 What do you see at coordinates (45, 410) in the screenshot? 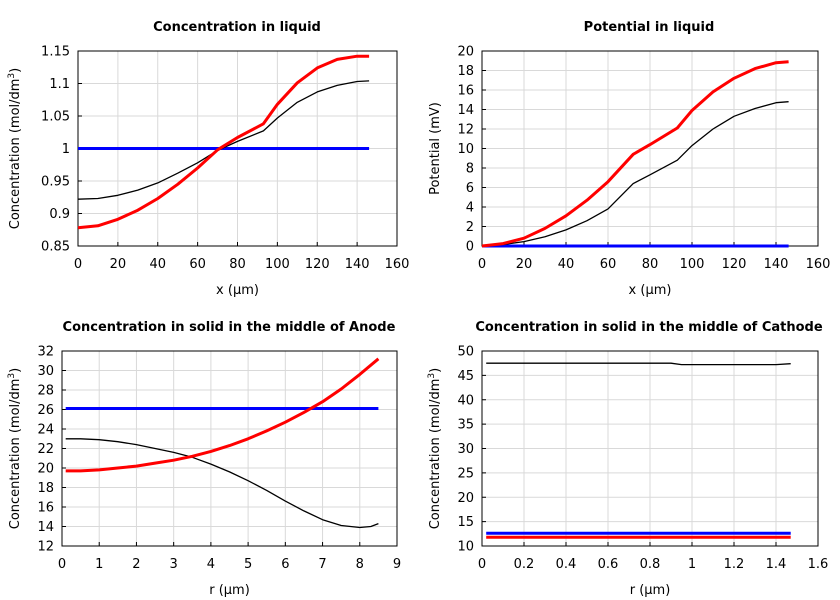
I see `y-tick-label: 26` at bounding box center [45, 410].